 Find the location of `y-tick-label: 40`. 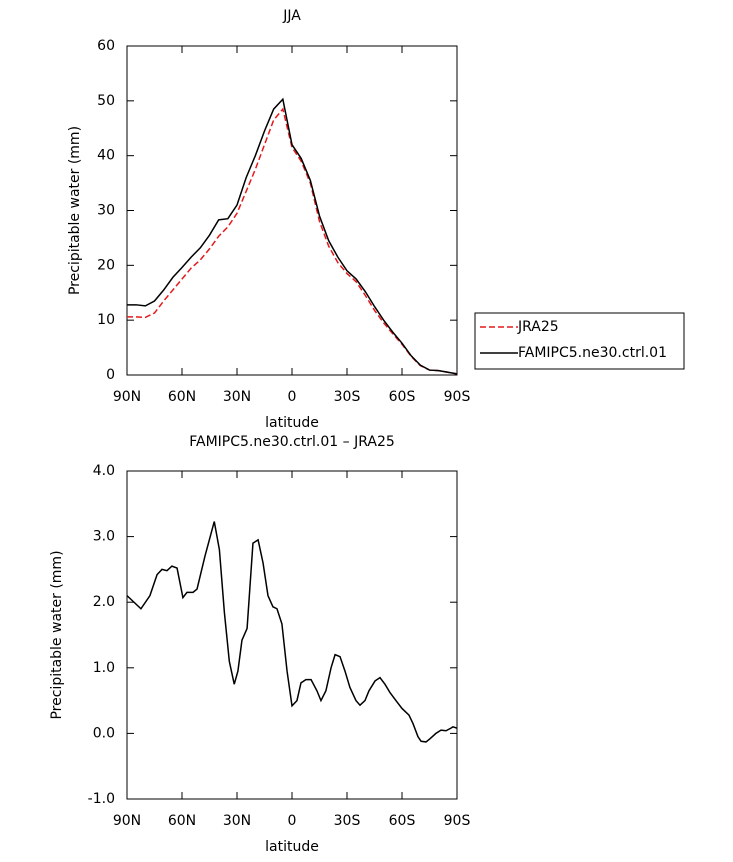

y-tick-label: 40 is located at coordinates (106, 156).